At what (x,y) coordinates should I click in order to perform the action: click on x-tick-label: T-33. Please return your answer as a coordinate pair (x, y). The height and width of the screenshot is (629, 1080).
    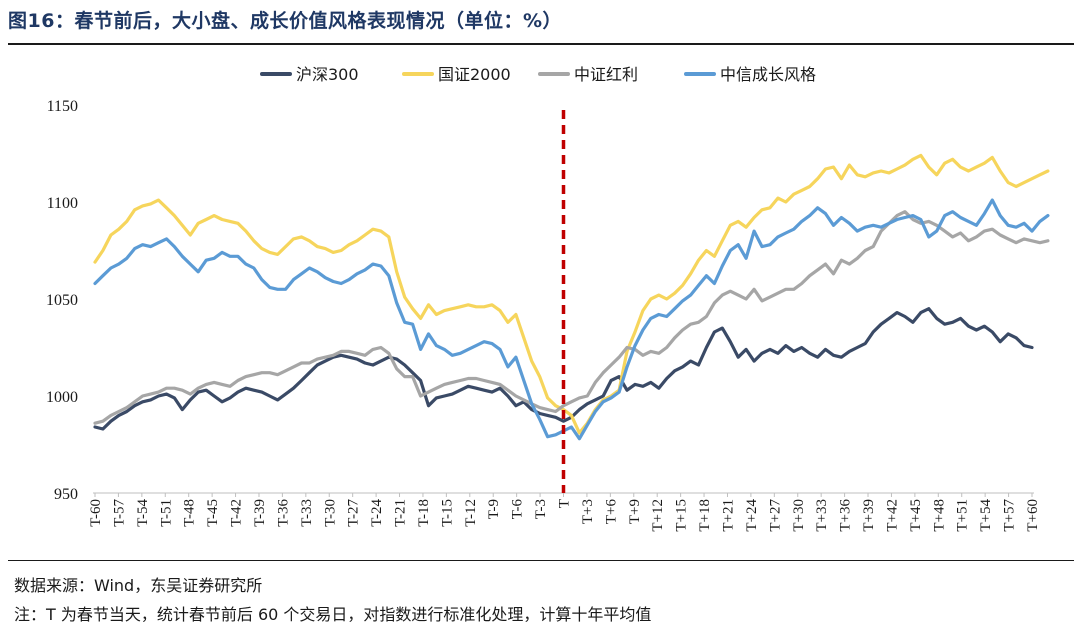
    Looking at the image, I should click on (307, 513).